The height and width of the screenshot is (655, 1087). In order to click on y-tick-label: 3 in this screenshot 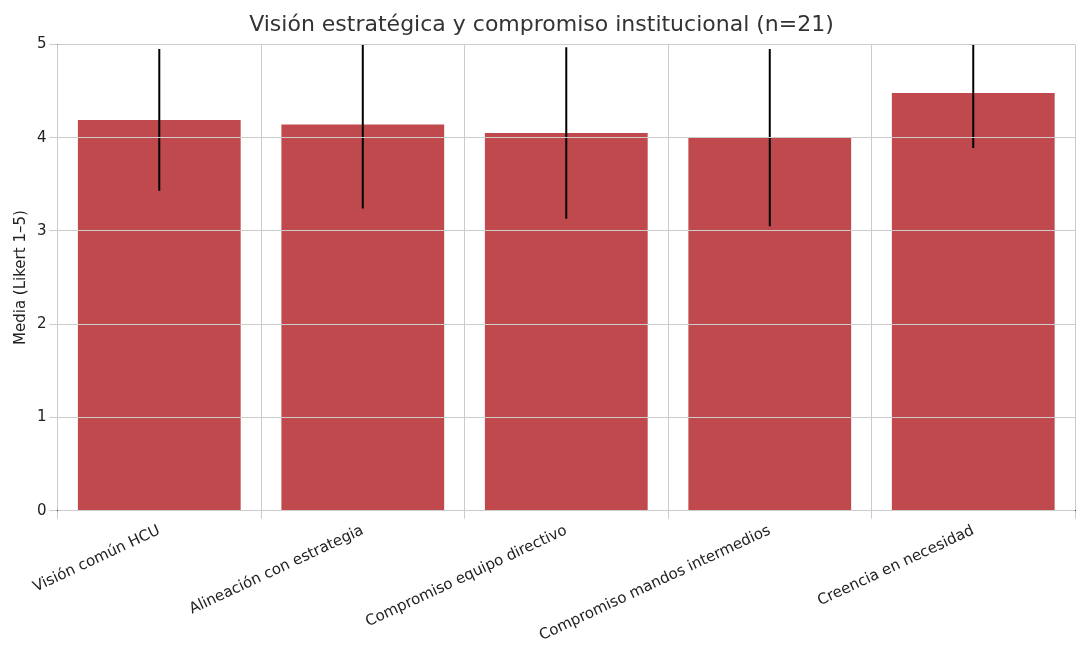, I will do `click(42, 229)`.